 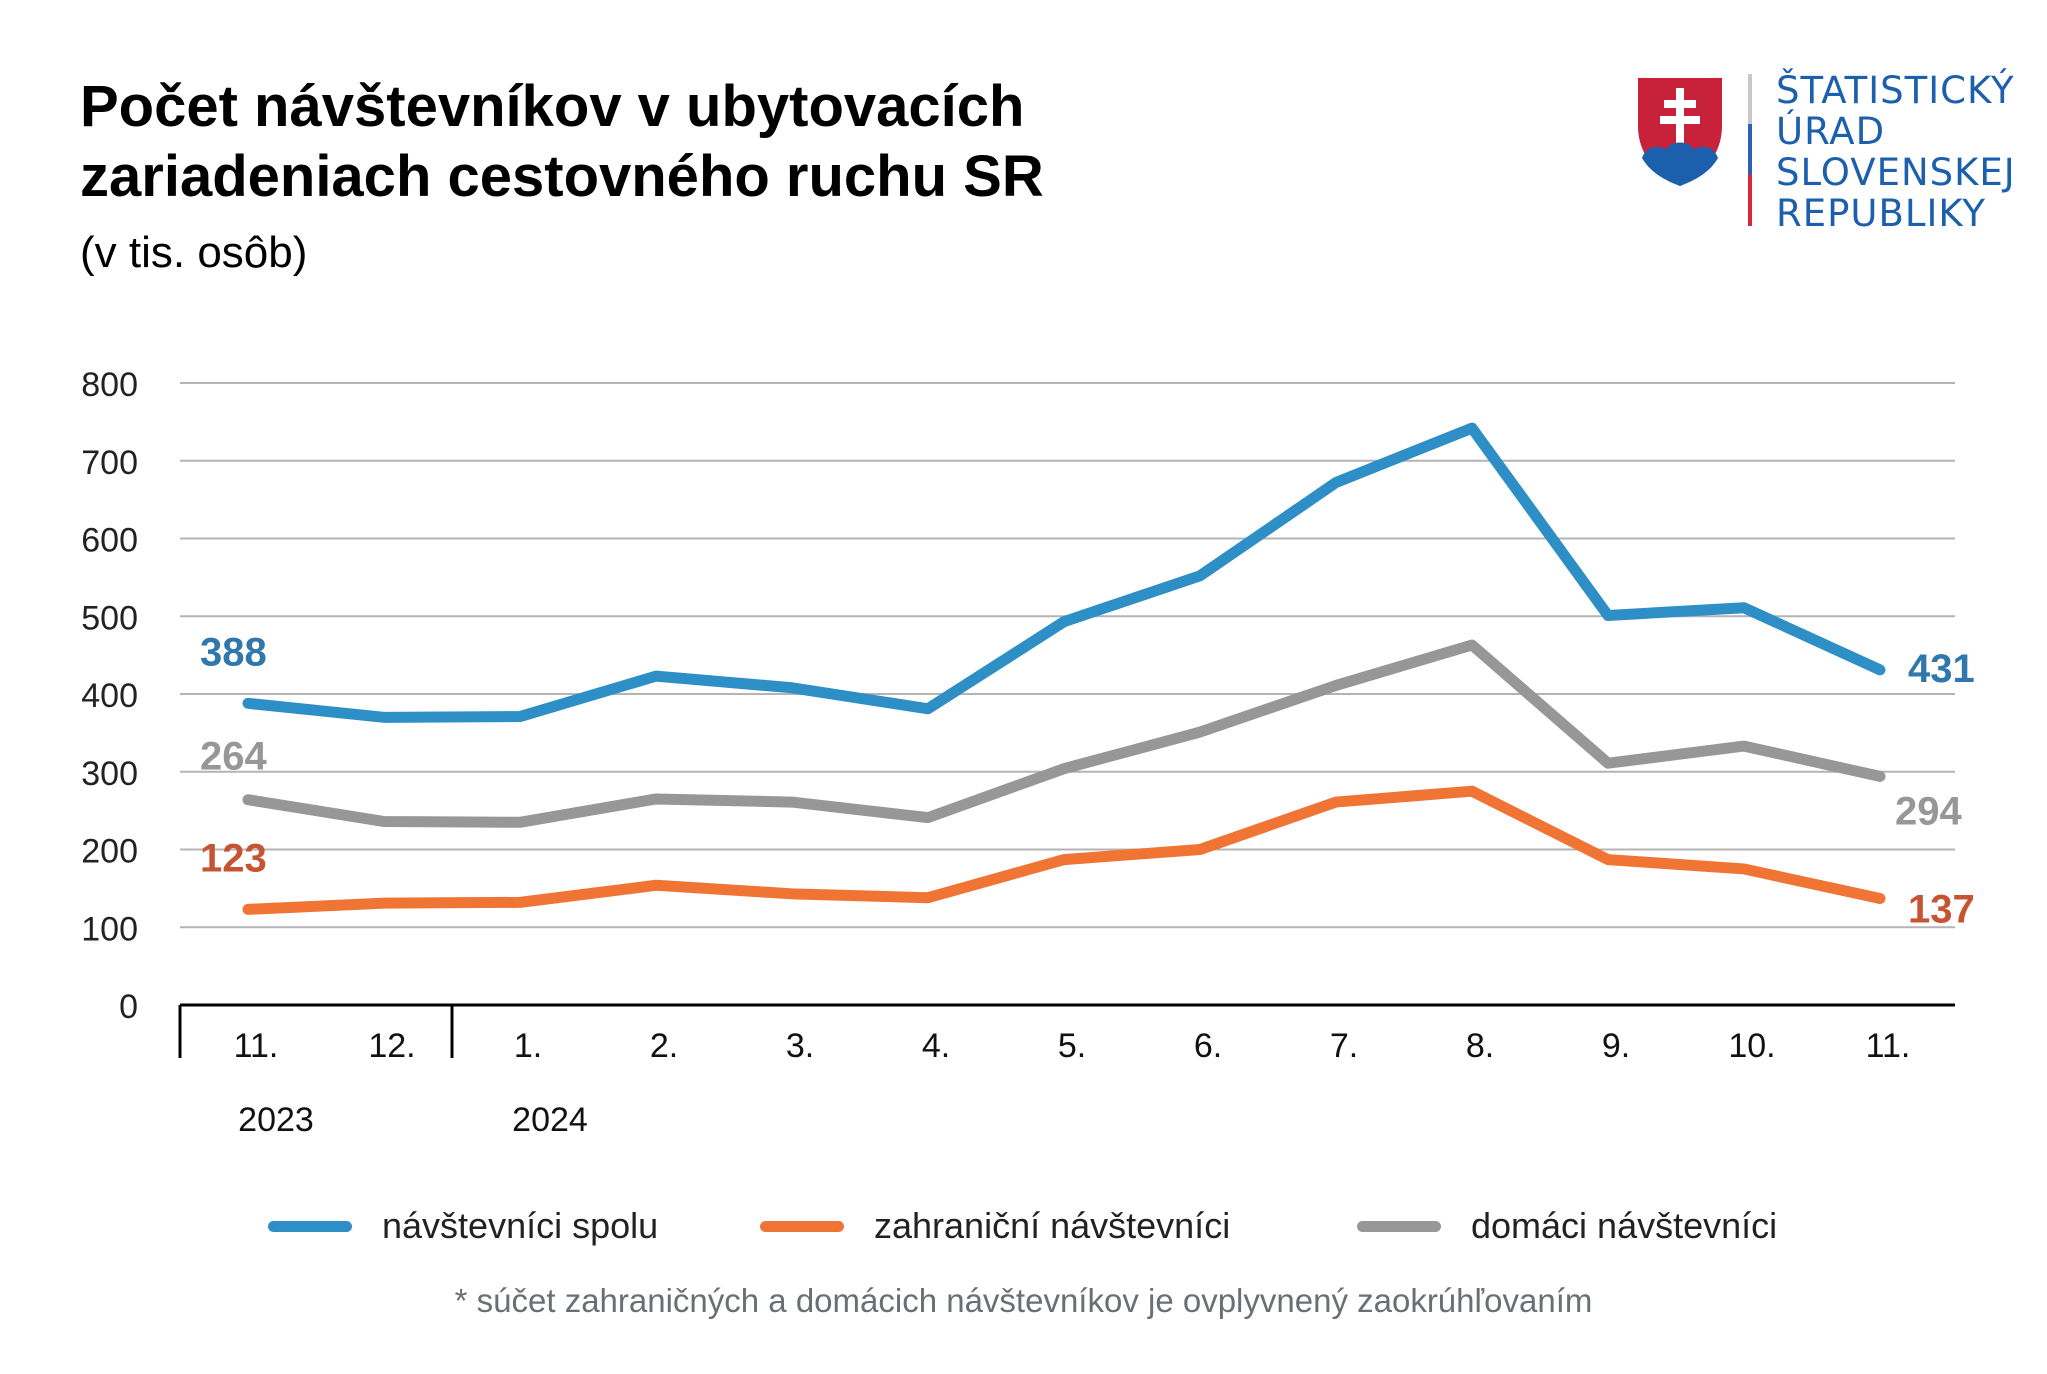 I want to click on logo-line: SLOVENSKEJ, so click(x=1896, y=172).